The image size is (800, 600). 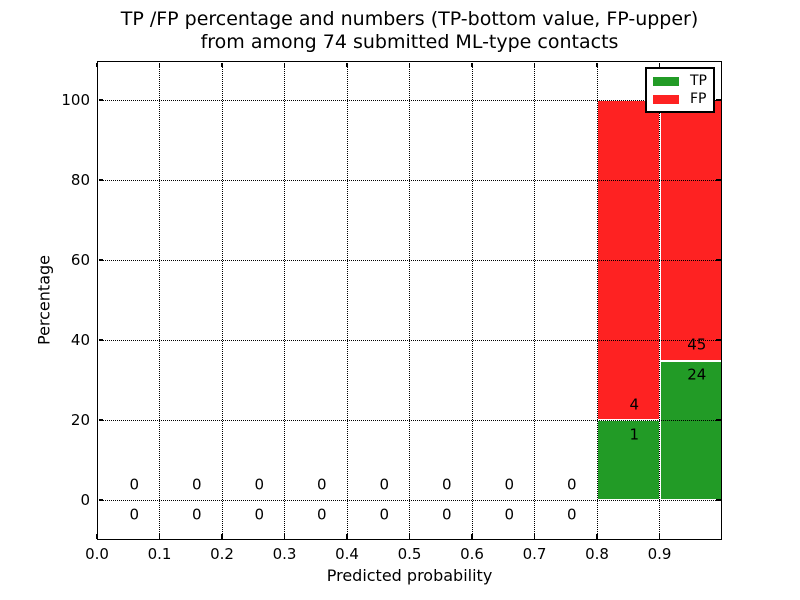 What do you see at coordinates (472, 554) in the screenshot?
I see `x-tick-label: 0.6` at bounding box center [472, 554].